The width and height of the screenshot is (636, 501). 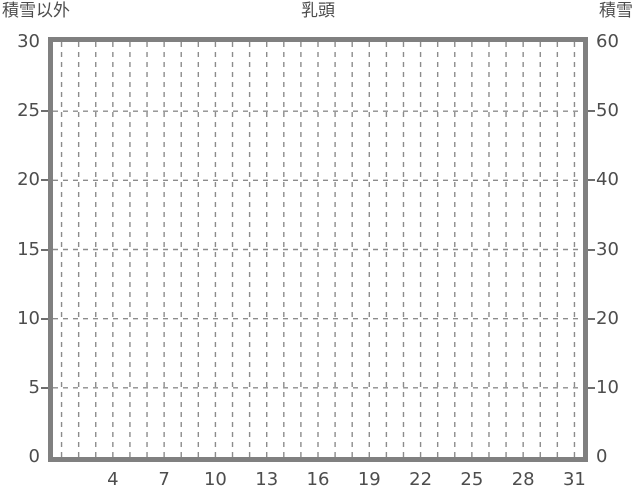 I want to click on y-axis-right-tick-label: 40, so click(x=607, y=180).